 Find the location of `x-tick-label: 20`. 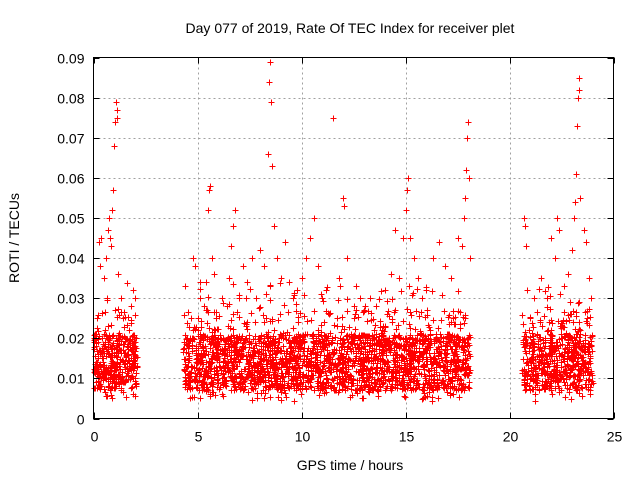

x-tick-label: 20 is located at coordinates (511, 437).